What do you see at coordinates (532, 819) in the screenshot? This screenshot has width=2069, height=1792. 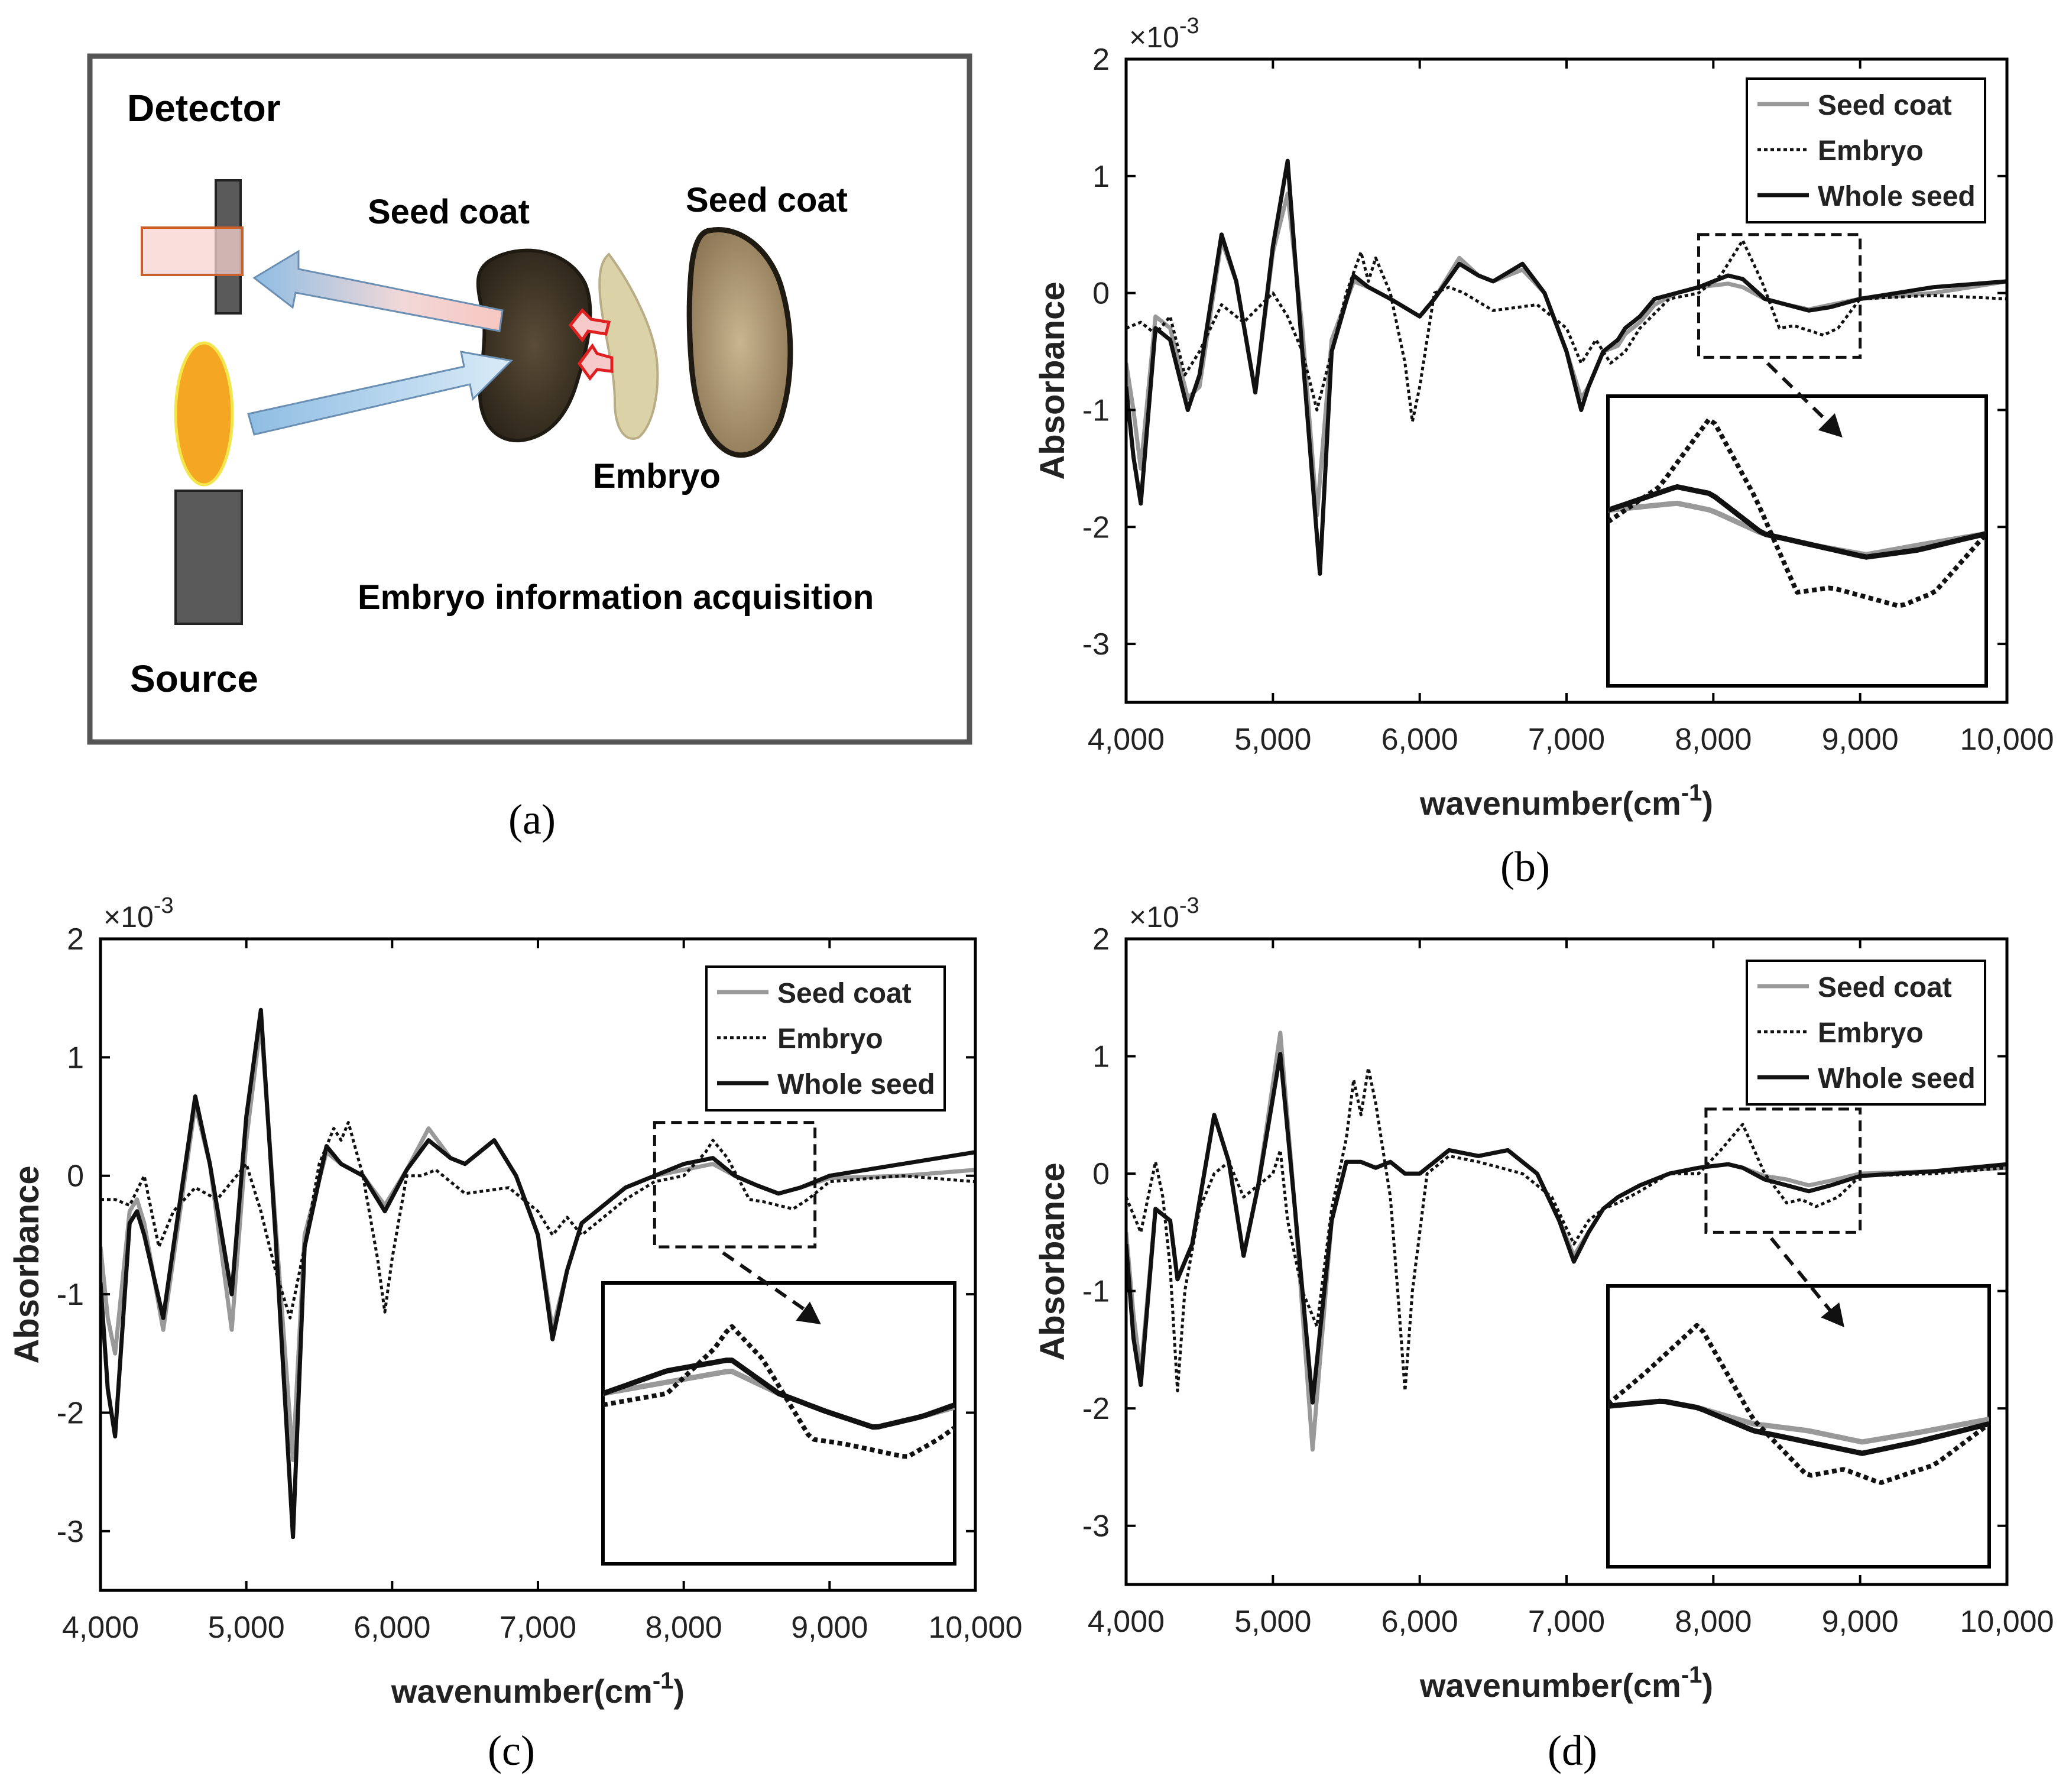 I see `caption-a: (a)` at bounding box center [532, 819].